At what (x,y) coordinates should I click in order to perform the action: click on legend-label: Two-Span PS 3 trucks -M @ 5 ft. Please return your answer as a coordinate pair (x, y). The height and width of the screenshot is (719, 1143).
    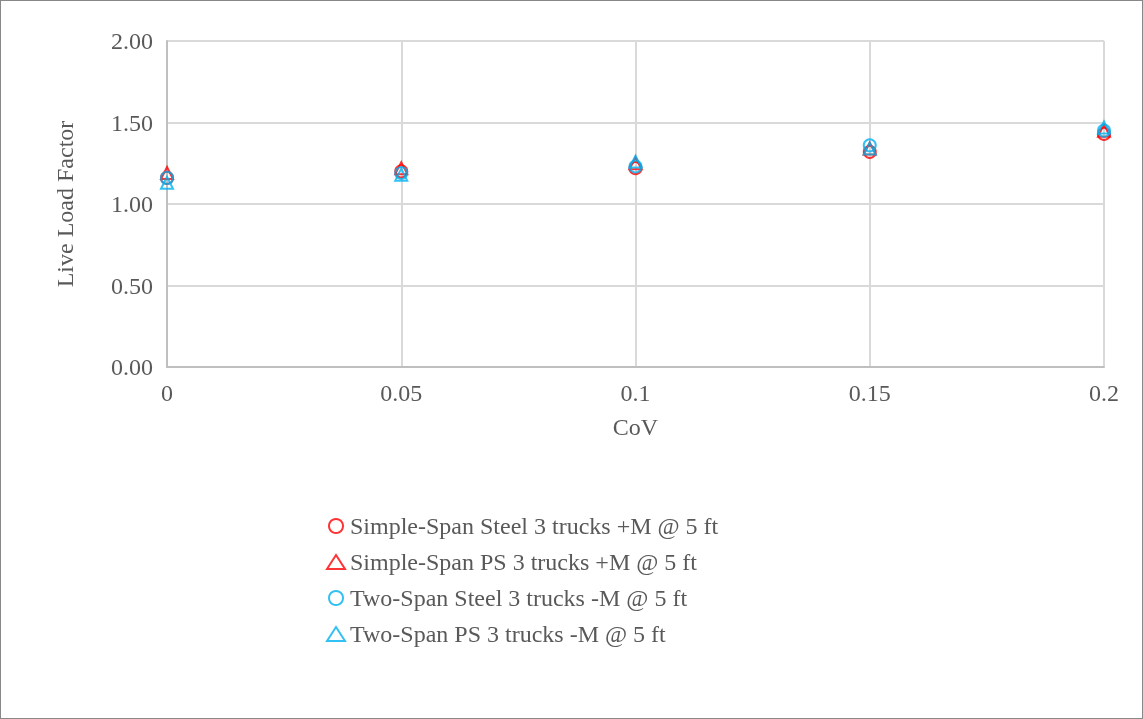
    Looking at the image, I should click on (508, 634).